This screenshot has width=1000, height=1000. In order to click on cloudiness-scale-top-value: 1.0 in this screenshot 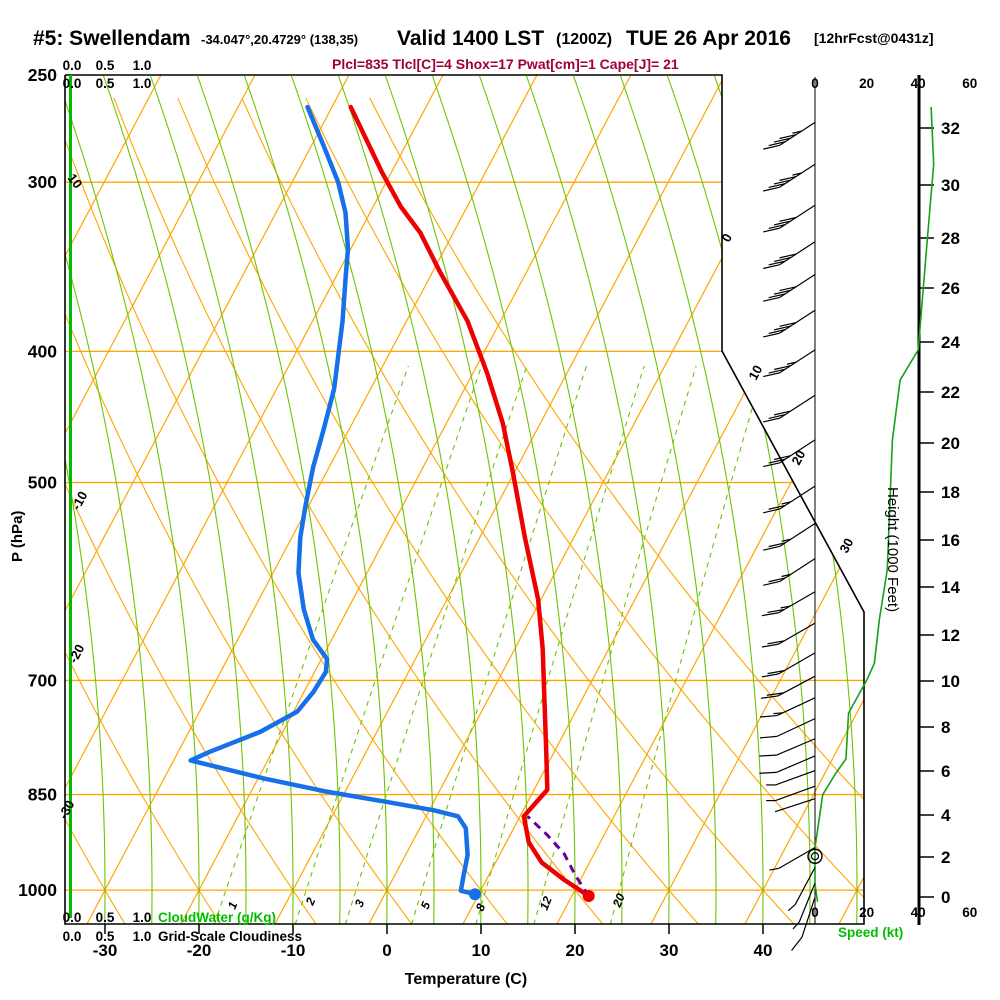, I will do `click(142, 83)`.